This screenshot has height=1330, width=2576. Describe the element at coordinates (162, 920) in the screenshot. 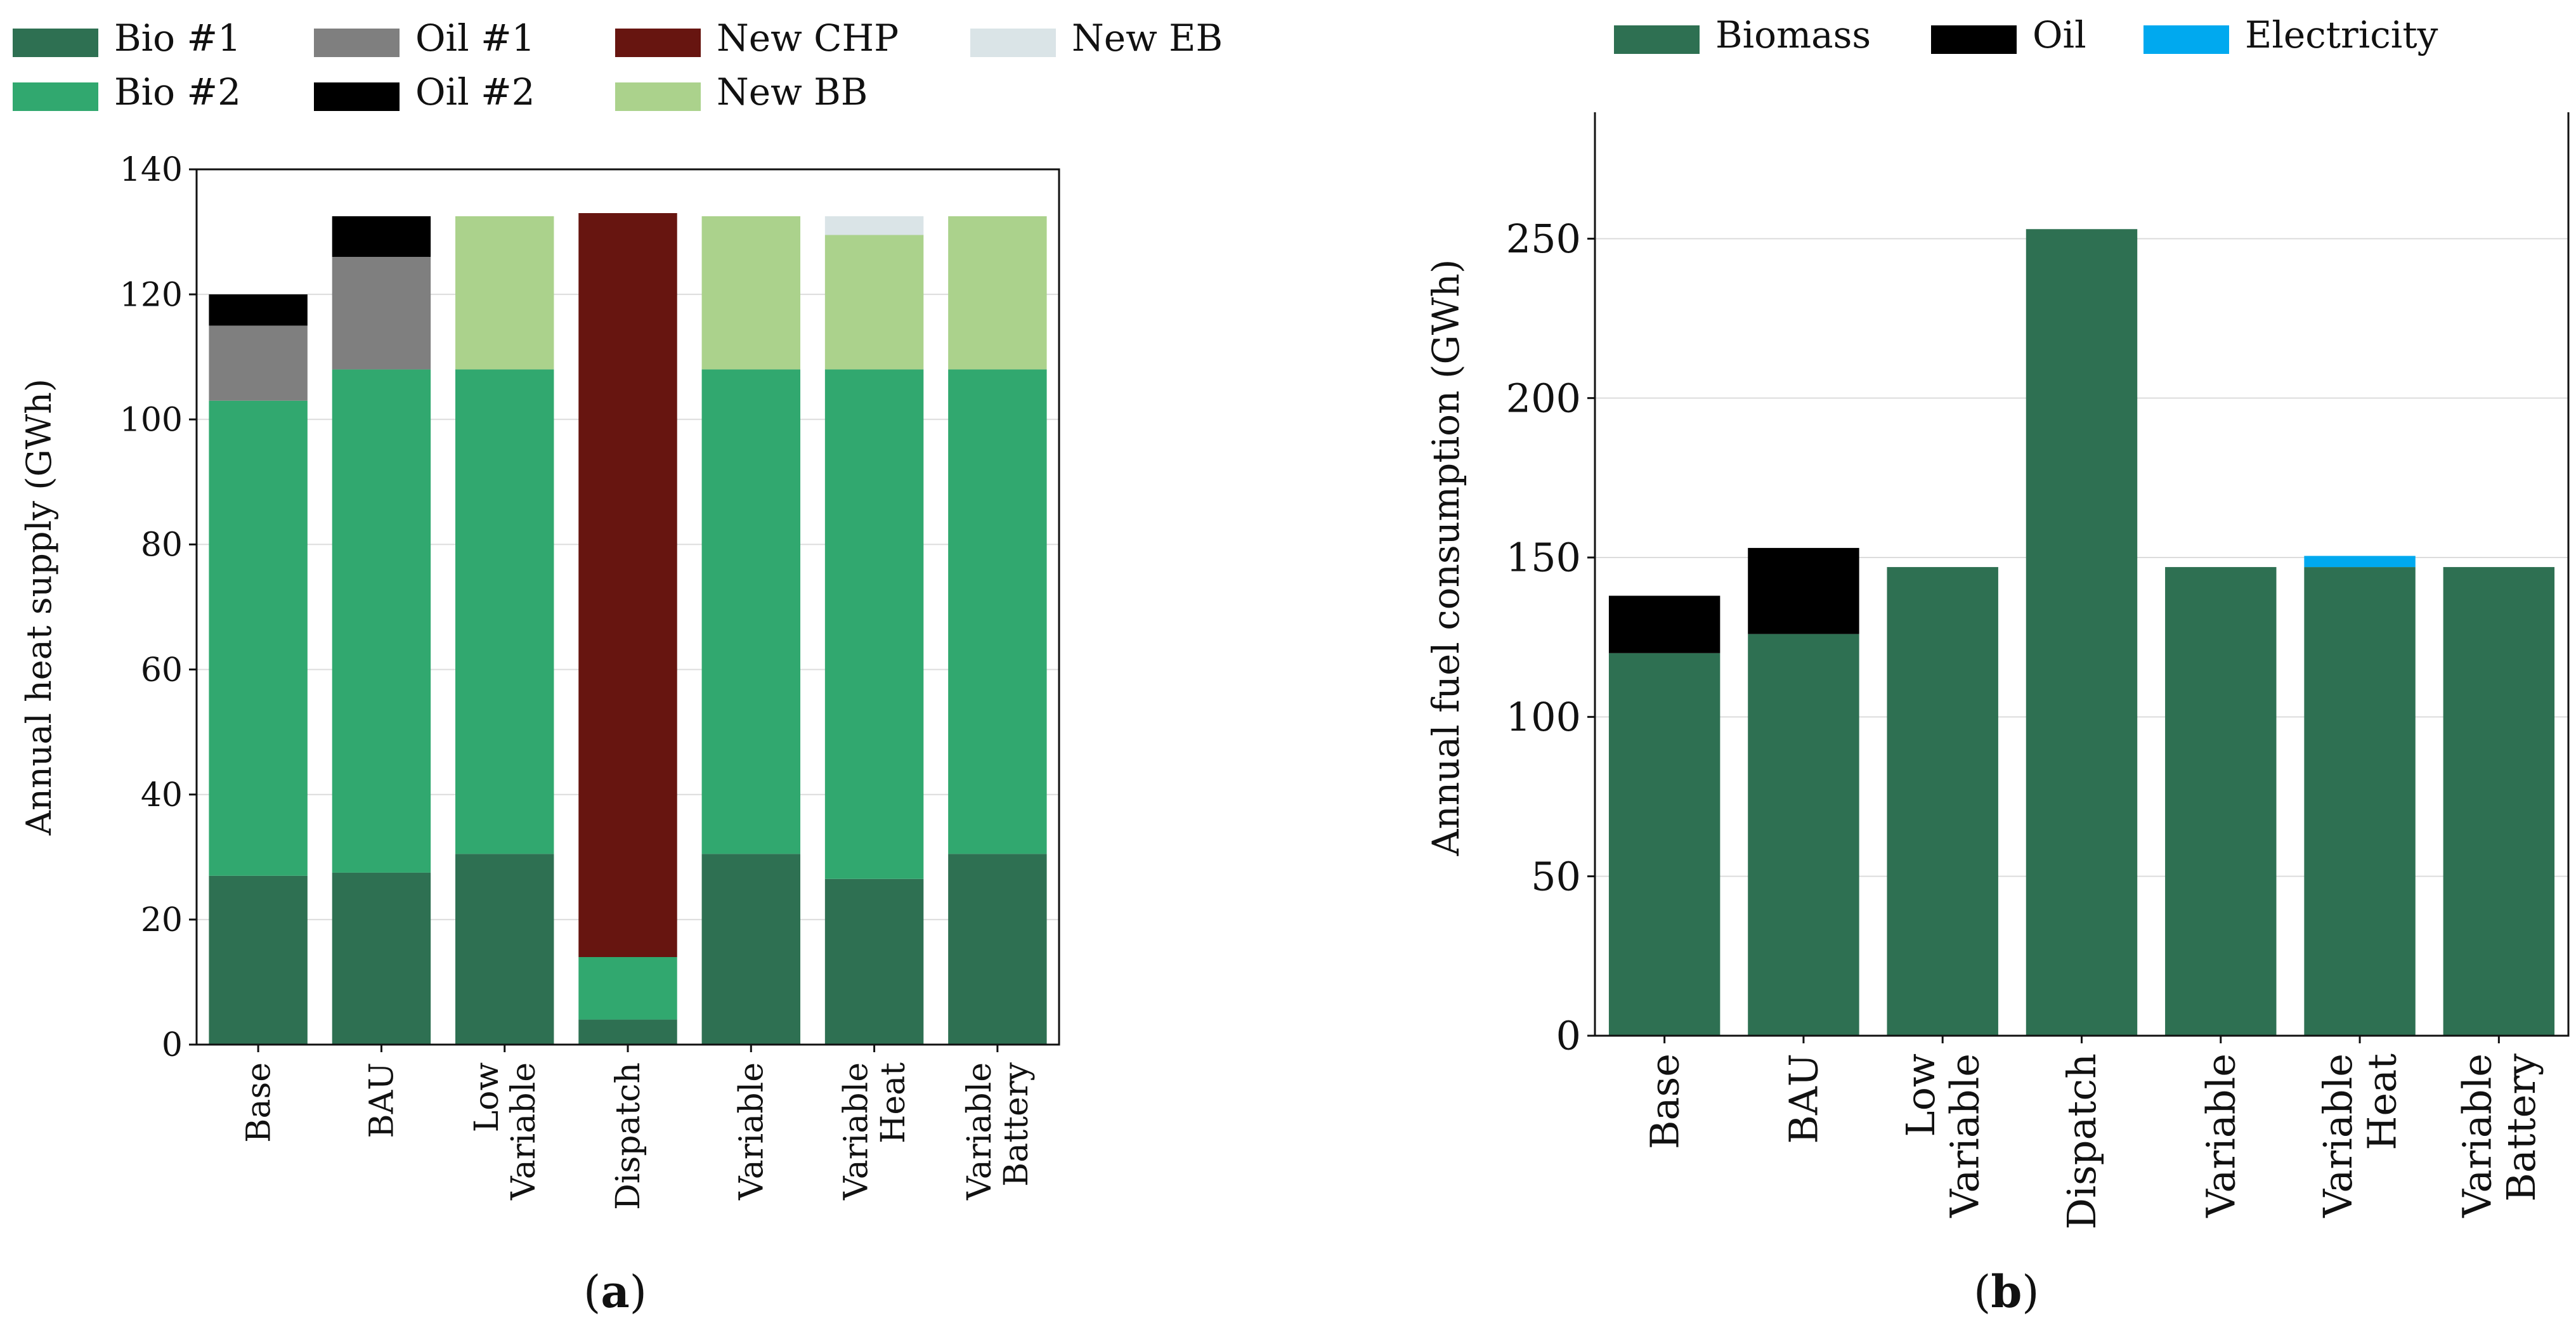

I see `y-tick-label: 20` at that location.